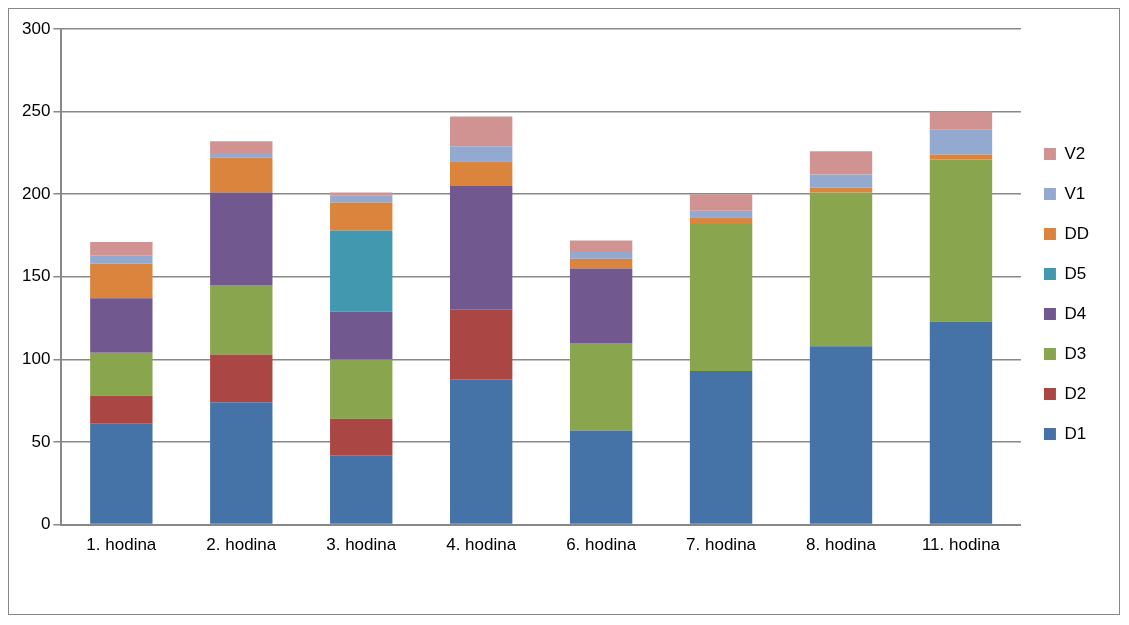 This screenshot has width=1129, height=625. I want to click on x-tick-label: 2. hodina, so click(241, 545).